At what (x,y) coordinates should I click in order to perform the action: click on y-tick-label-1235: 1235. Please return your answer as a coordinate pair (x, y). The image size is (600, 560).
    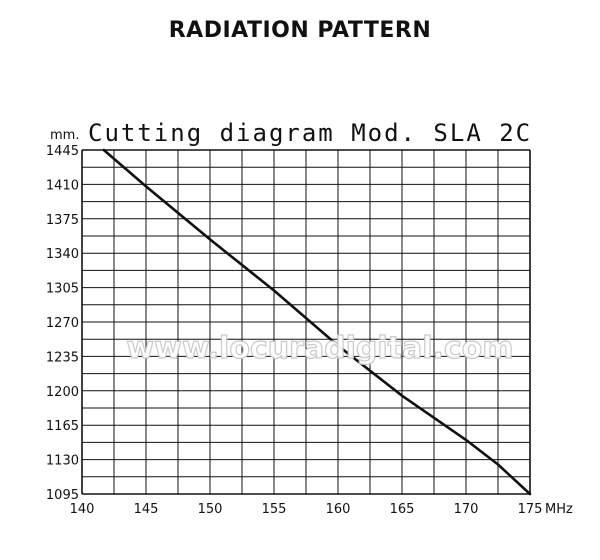
    Looking at the image, I should click on (62, 357).